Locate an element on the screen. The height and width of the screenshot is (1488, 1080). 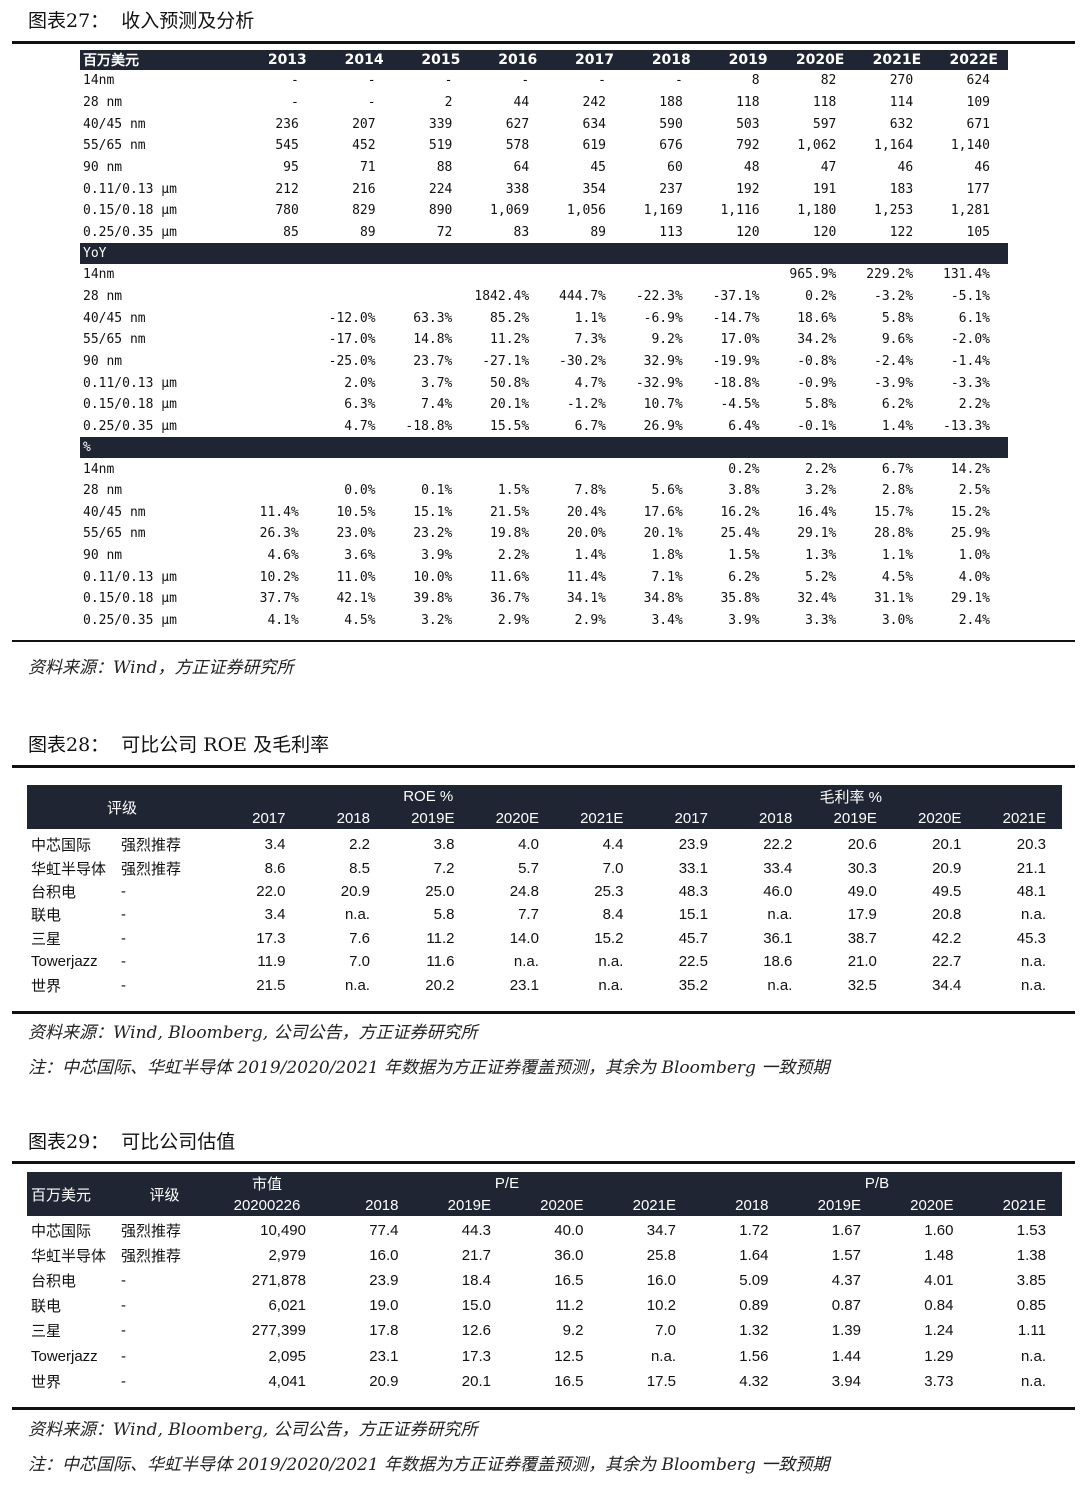
value-cell: 77.4 is located at coordinates (384, 1231).